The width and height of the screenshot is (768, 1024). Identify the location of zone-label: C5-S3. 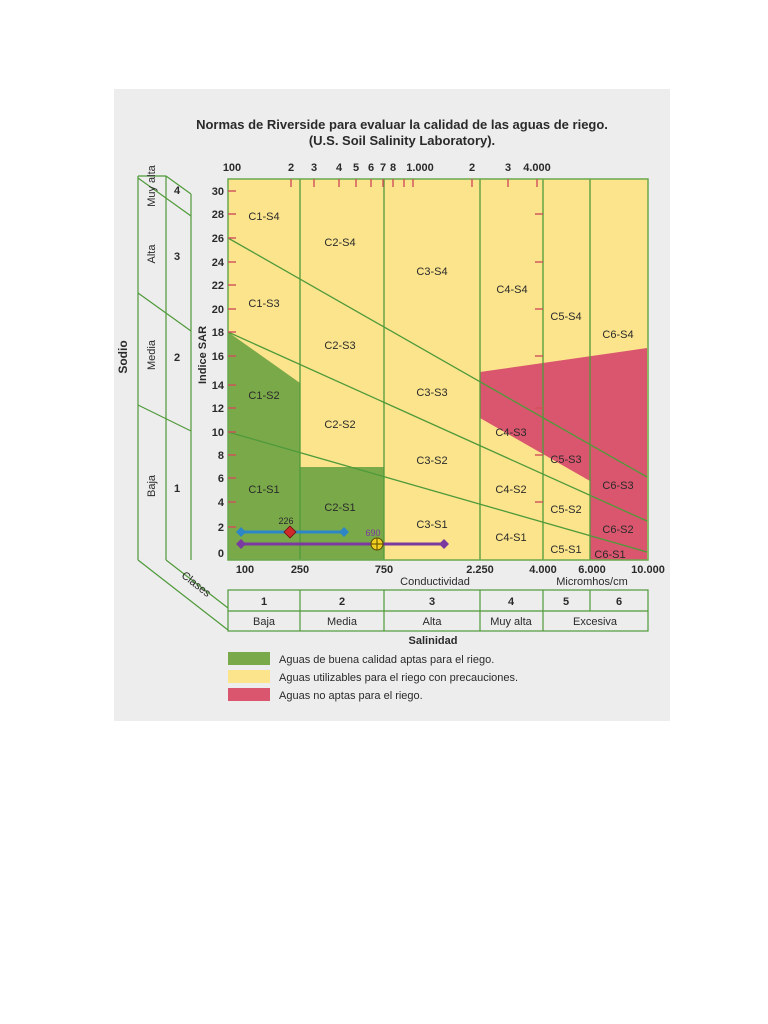
(565, 460).